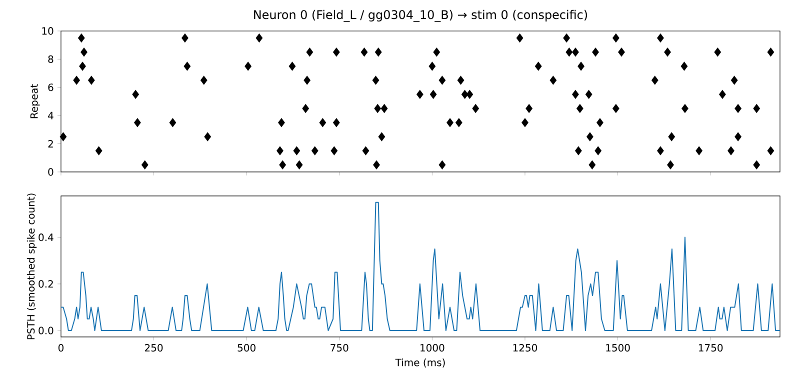 This screenshot has width=789, height=390. What do you see at coordinates (420, 363) in the screenshot?
I see `x-axis-title: Time (ms)` at bounding box center [420, 363].